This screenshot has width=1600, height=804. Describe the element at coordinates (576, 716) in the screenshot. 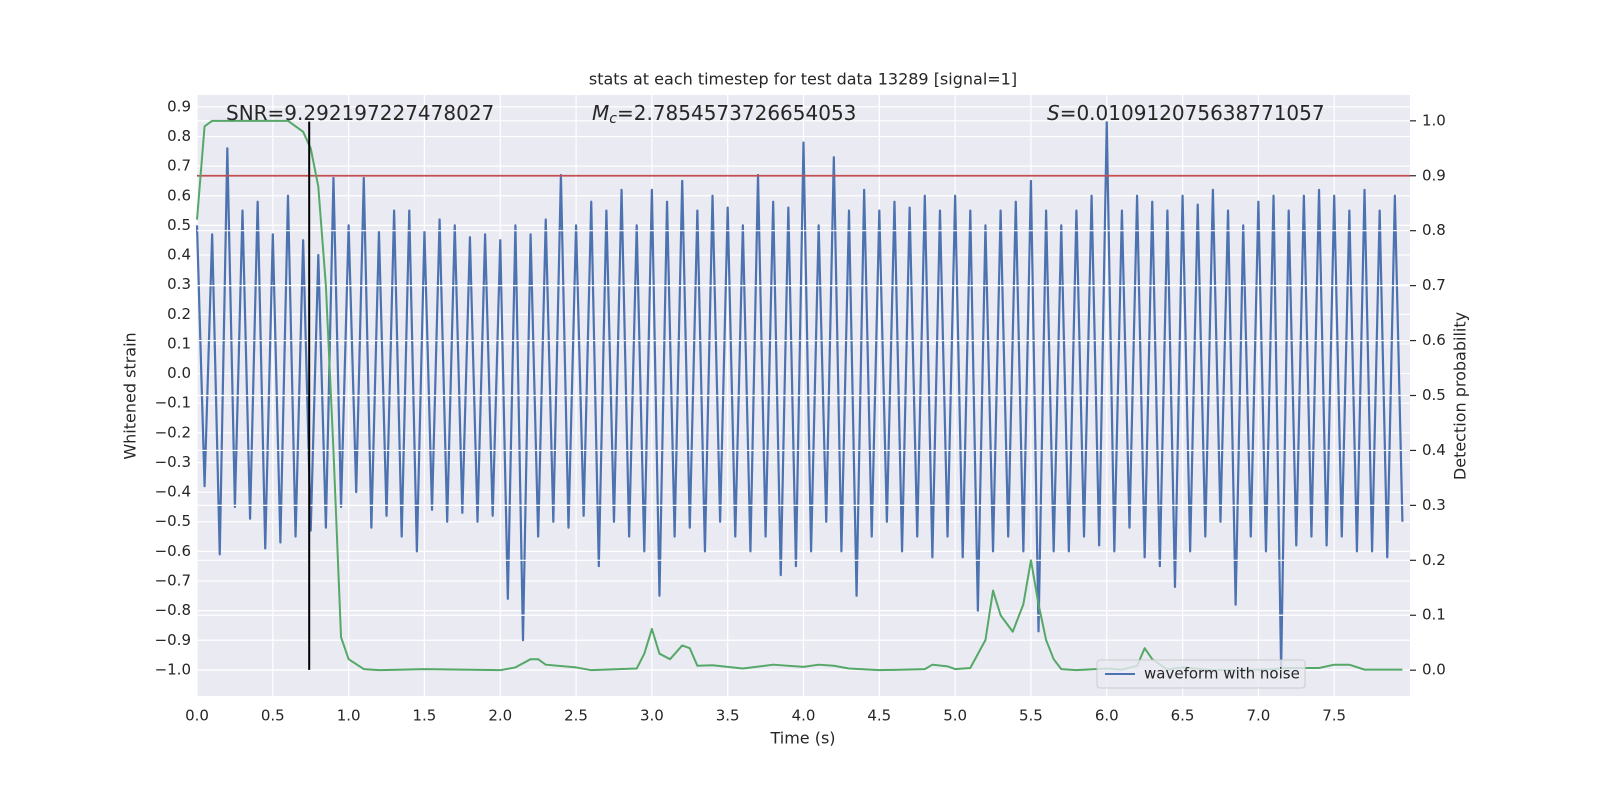

I see `x-tick-label: 2.5` at that location.